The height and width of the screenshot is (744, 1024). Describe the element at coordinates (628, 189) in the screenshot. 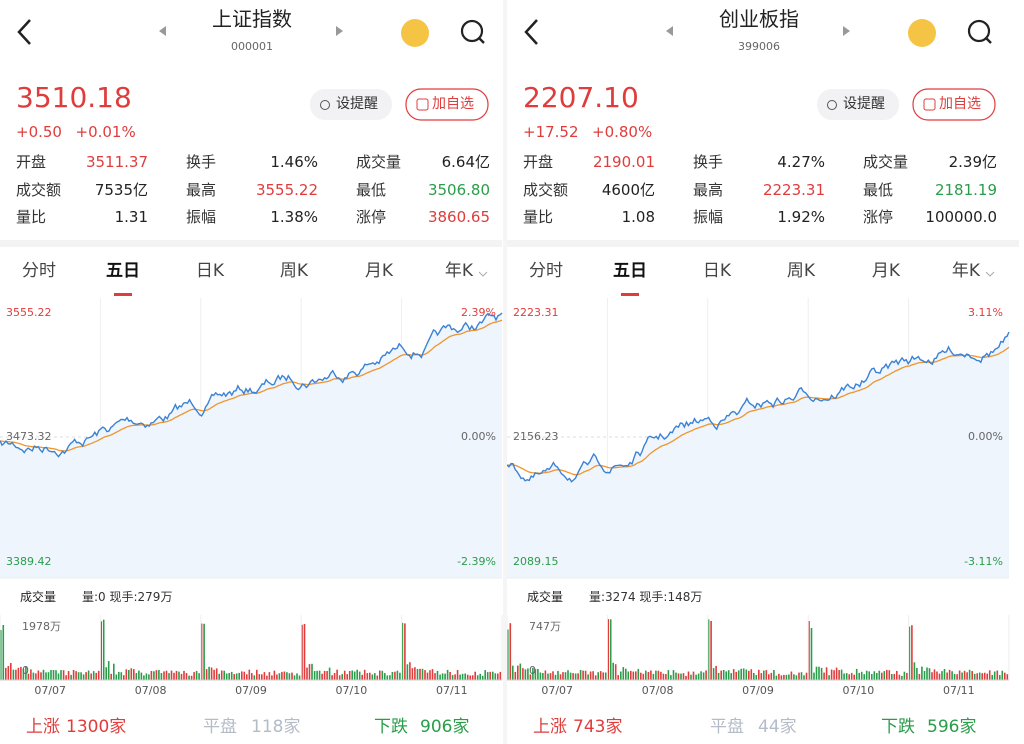

I see `stat-value: 4600亿` at that location.